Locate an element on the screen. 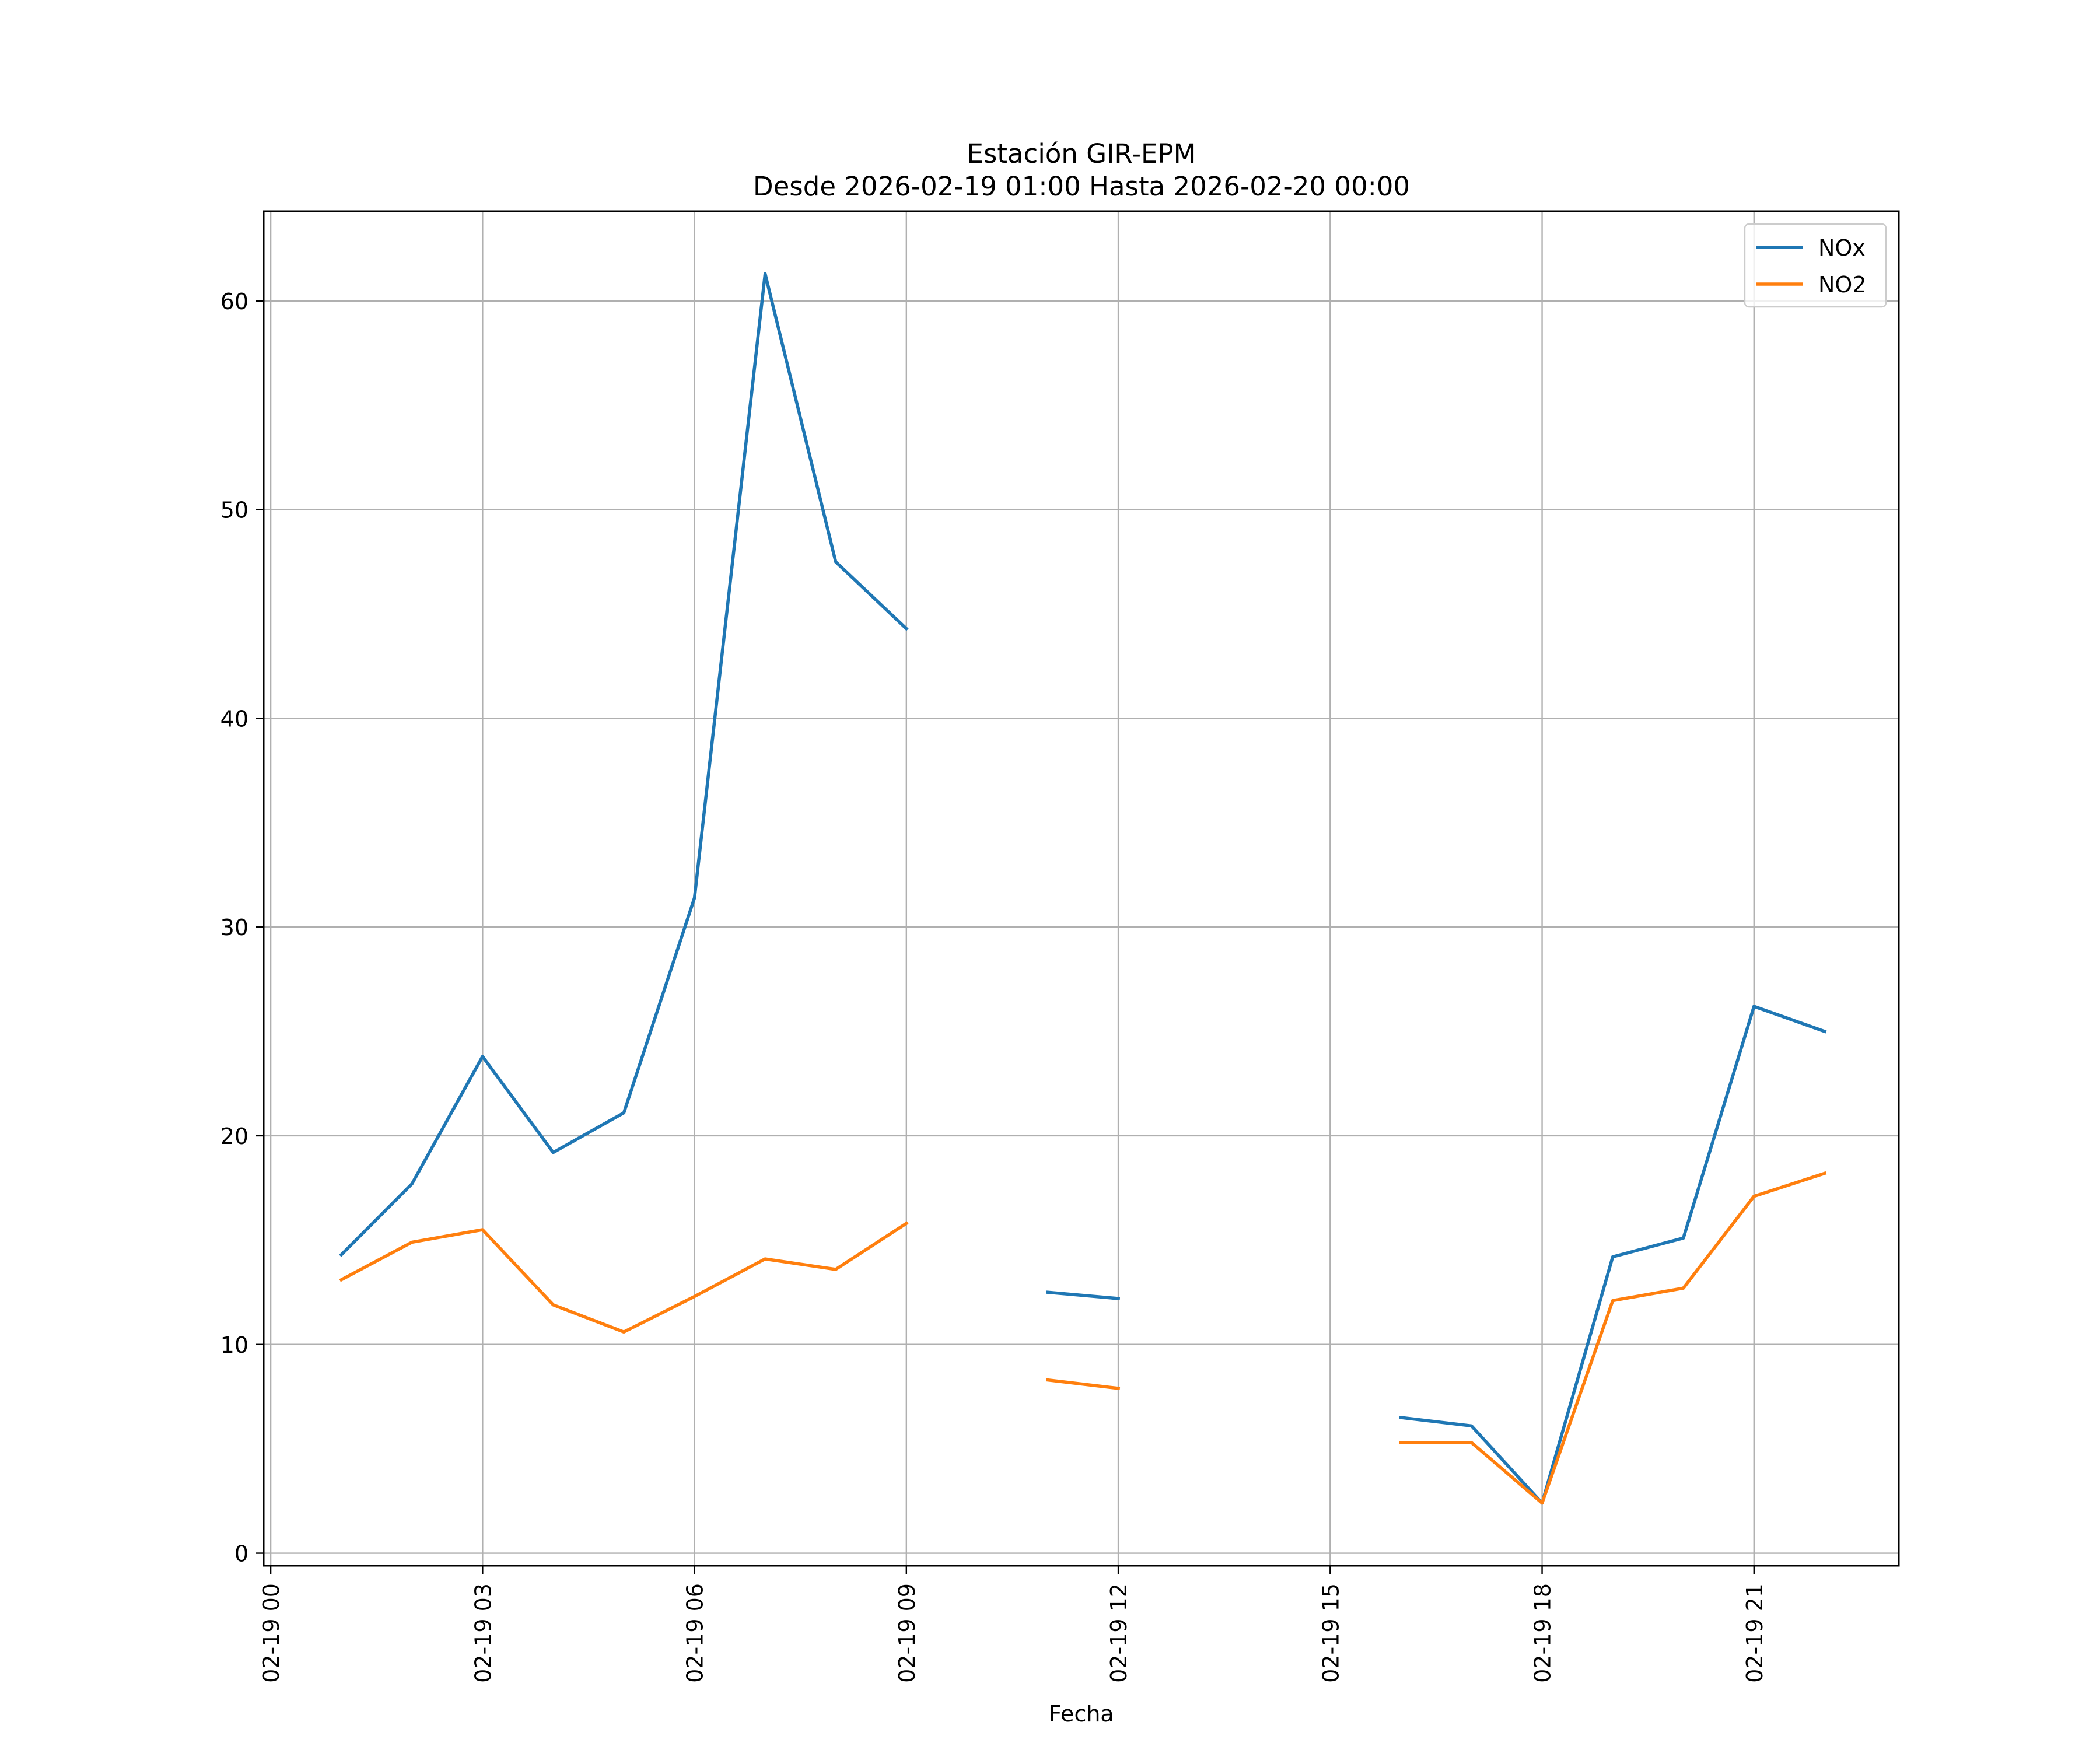 This screenshot has height=1753, width=2100. x-tick-label: 02-19 09 is located at coordinates (907, 1633).